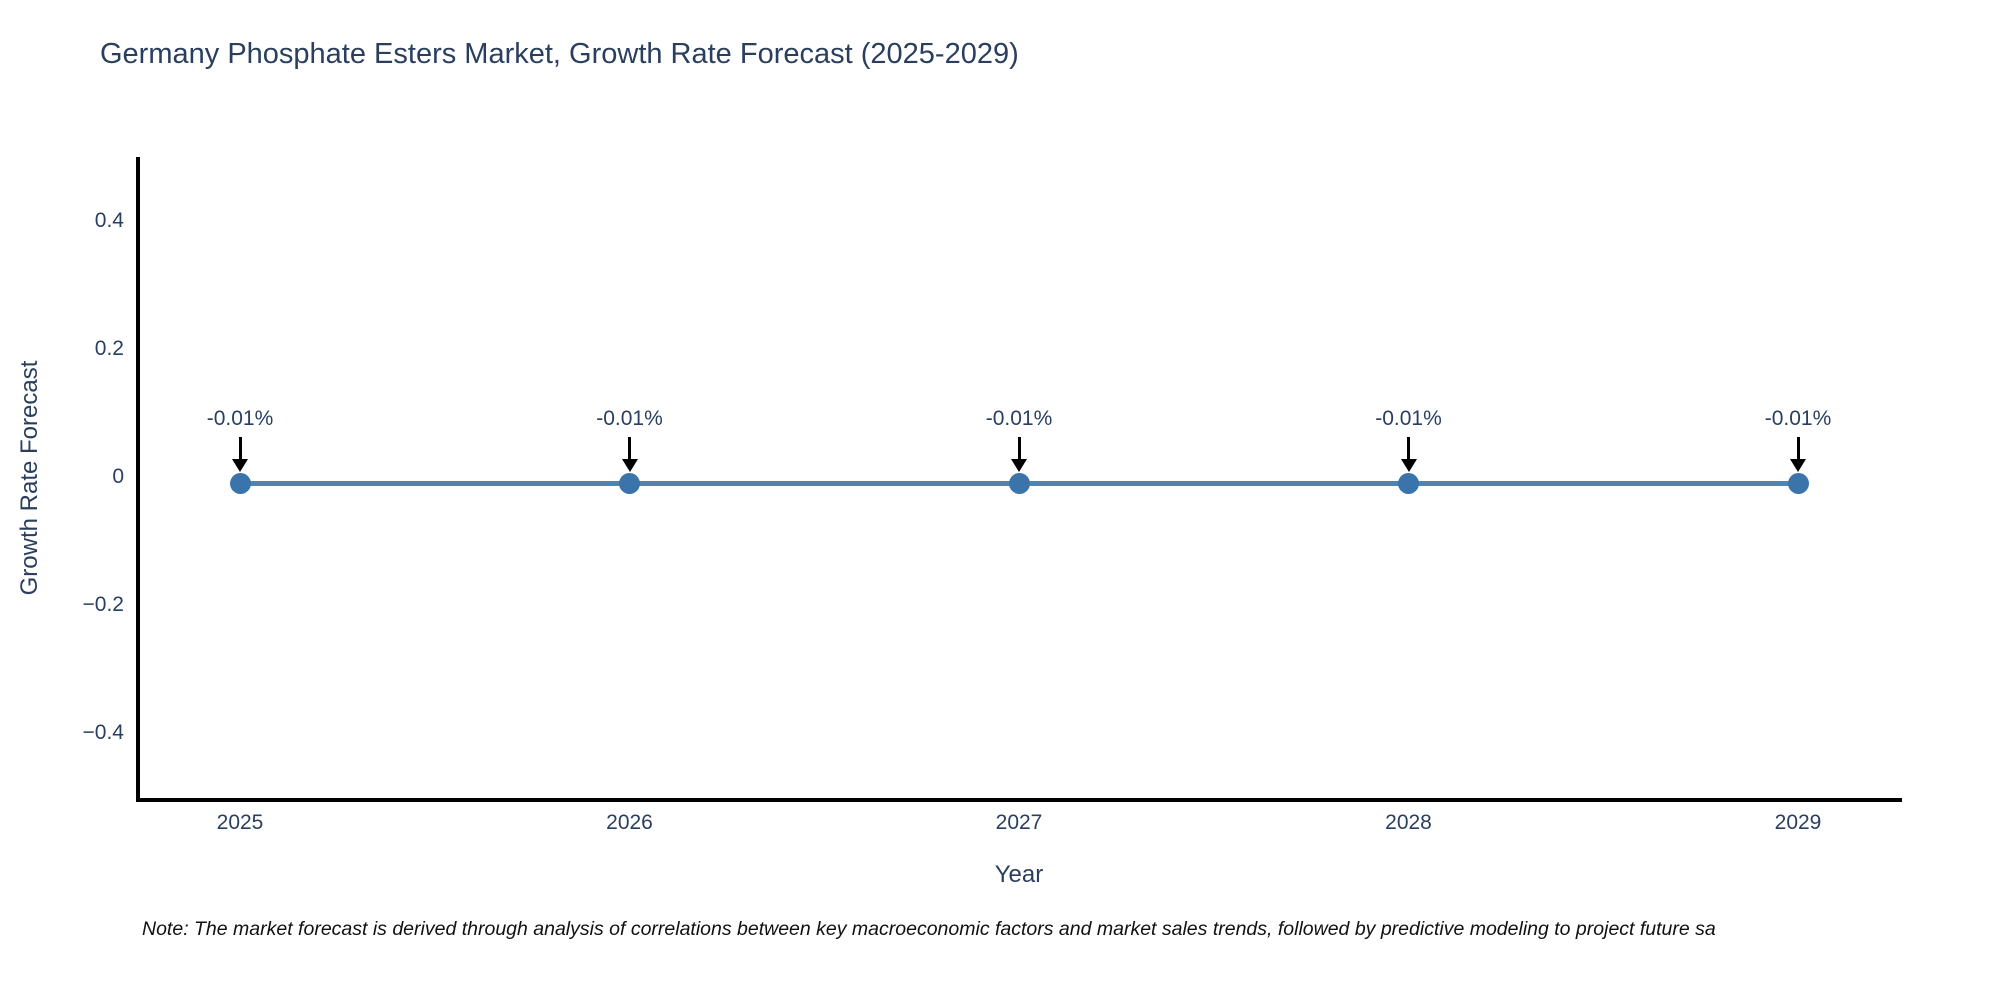  I want to click on y-tick-label: 0.4, so click(109, 220).